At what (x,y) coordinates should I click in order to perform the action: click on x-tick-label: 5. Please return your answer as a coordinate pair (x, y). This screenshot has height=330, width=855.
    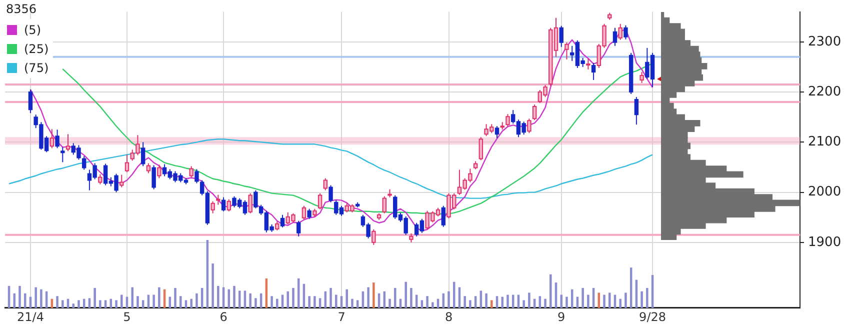
    Looking at the image, I should click on (127, 317).